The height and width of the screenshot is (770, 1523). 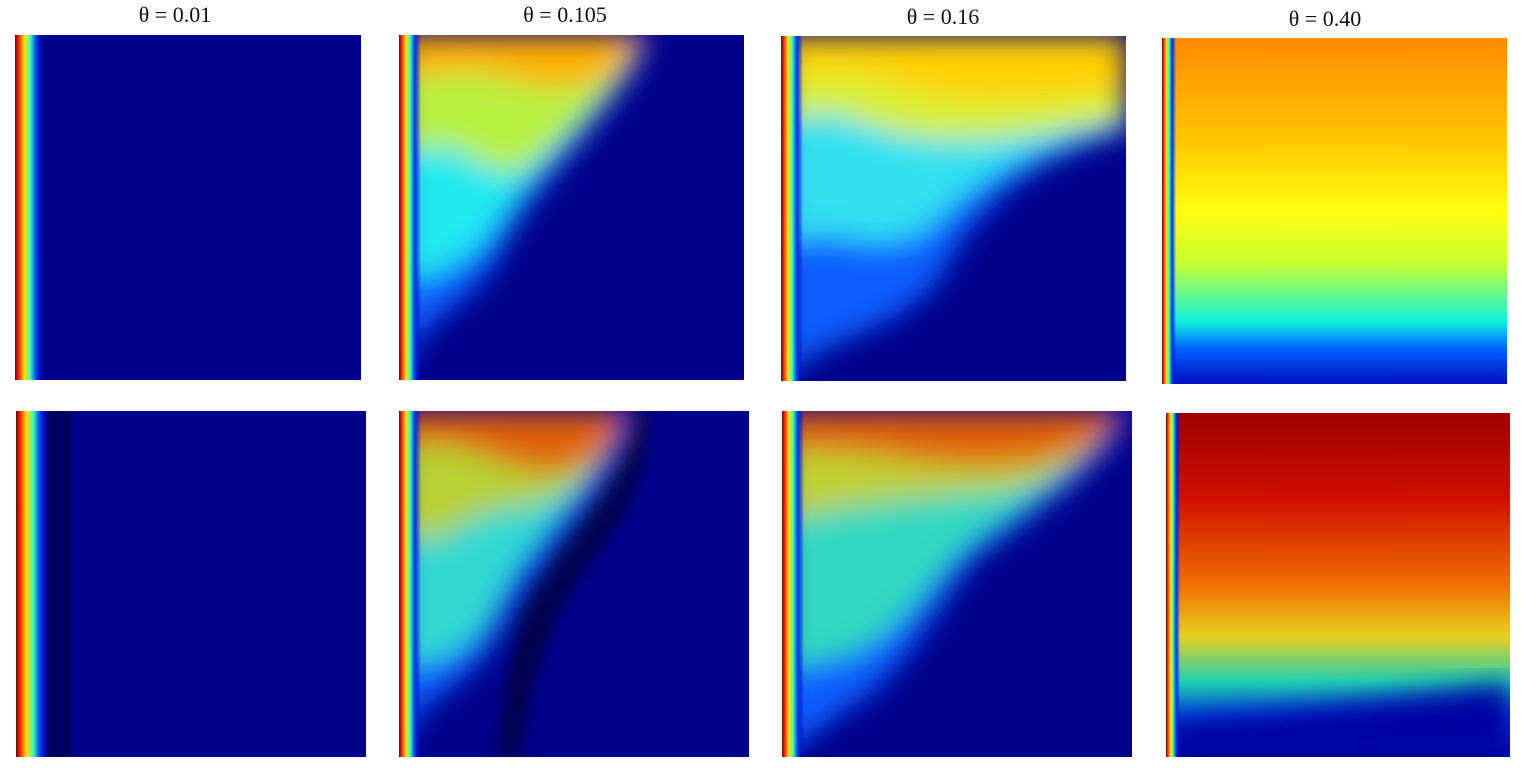 I want to click on panel-title: θ = 0.105, so click(x=564, y=14).